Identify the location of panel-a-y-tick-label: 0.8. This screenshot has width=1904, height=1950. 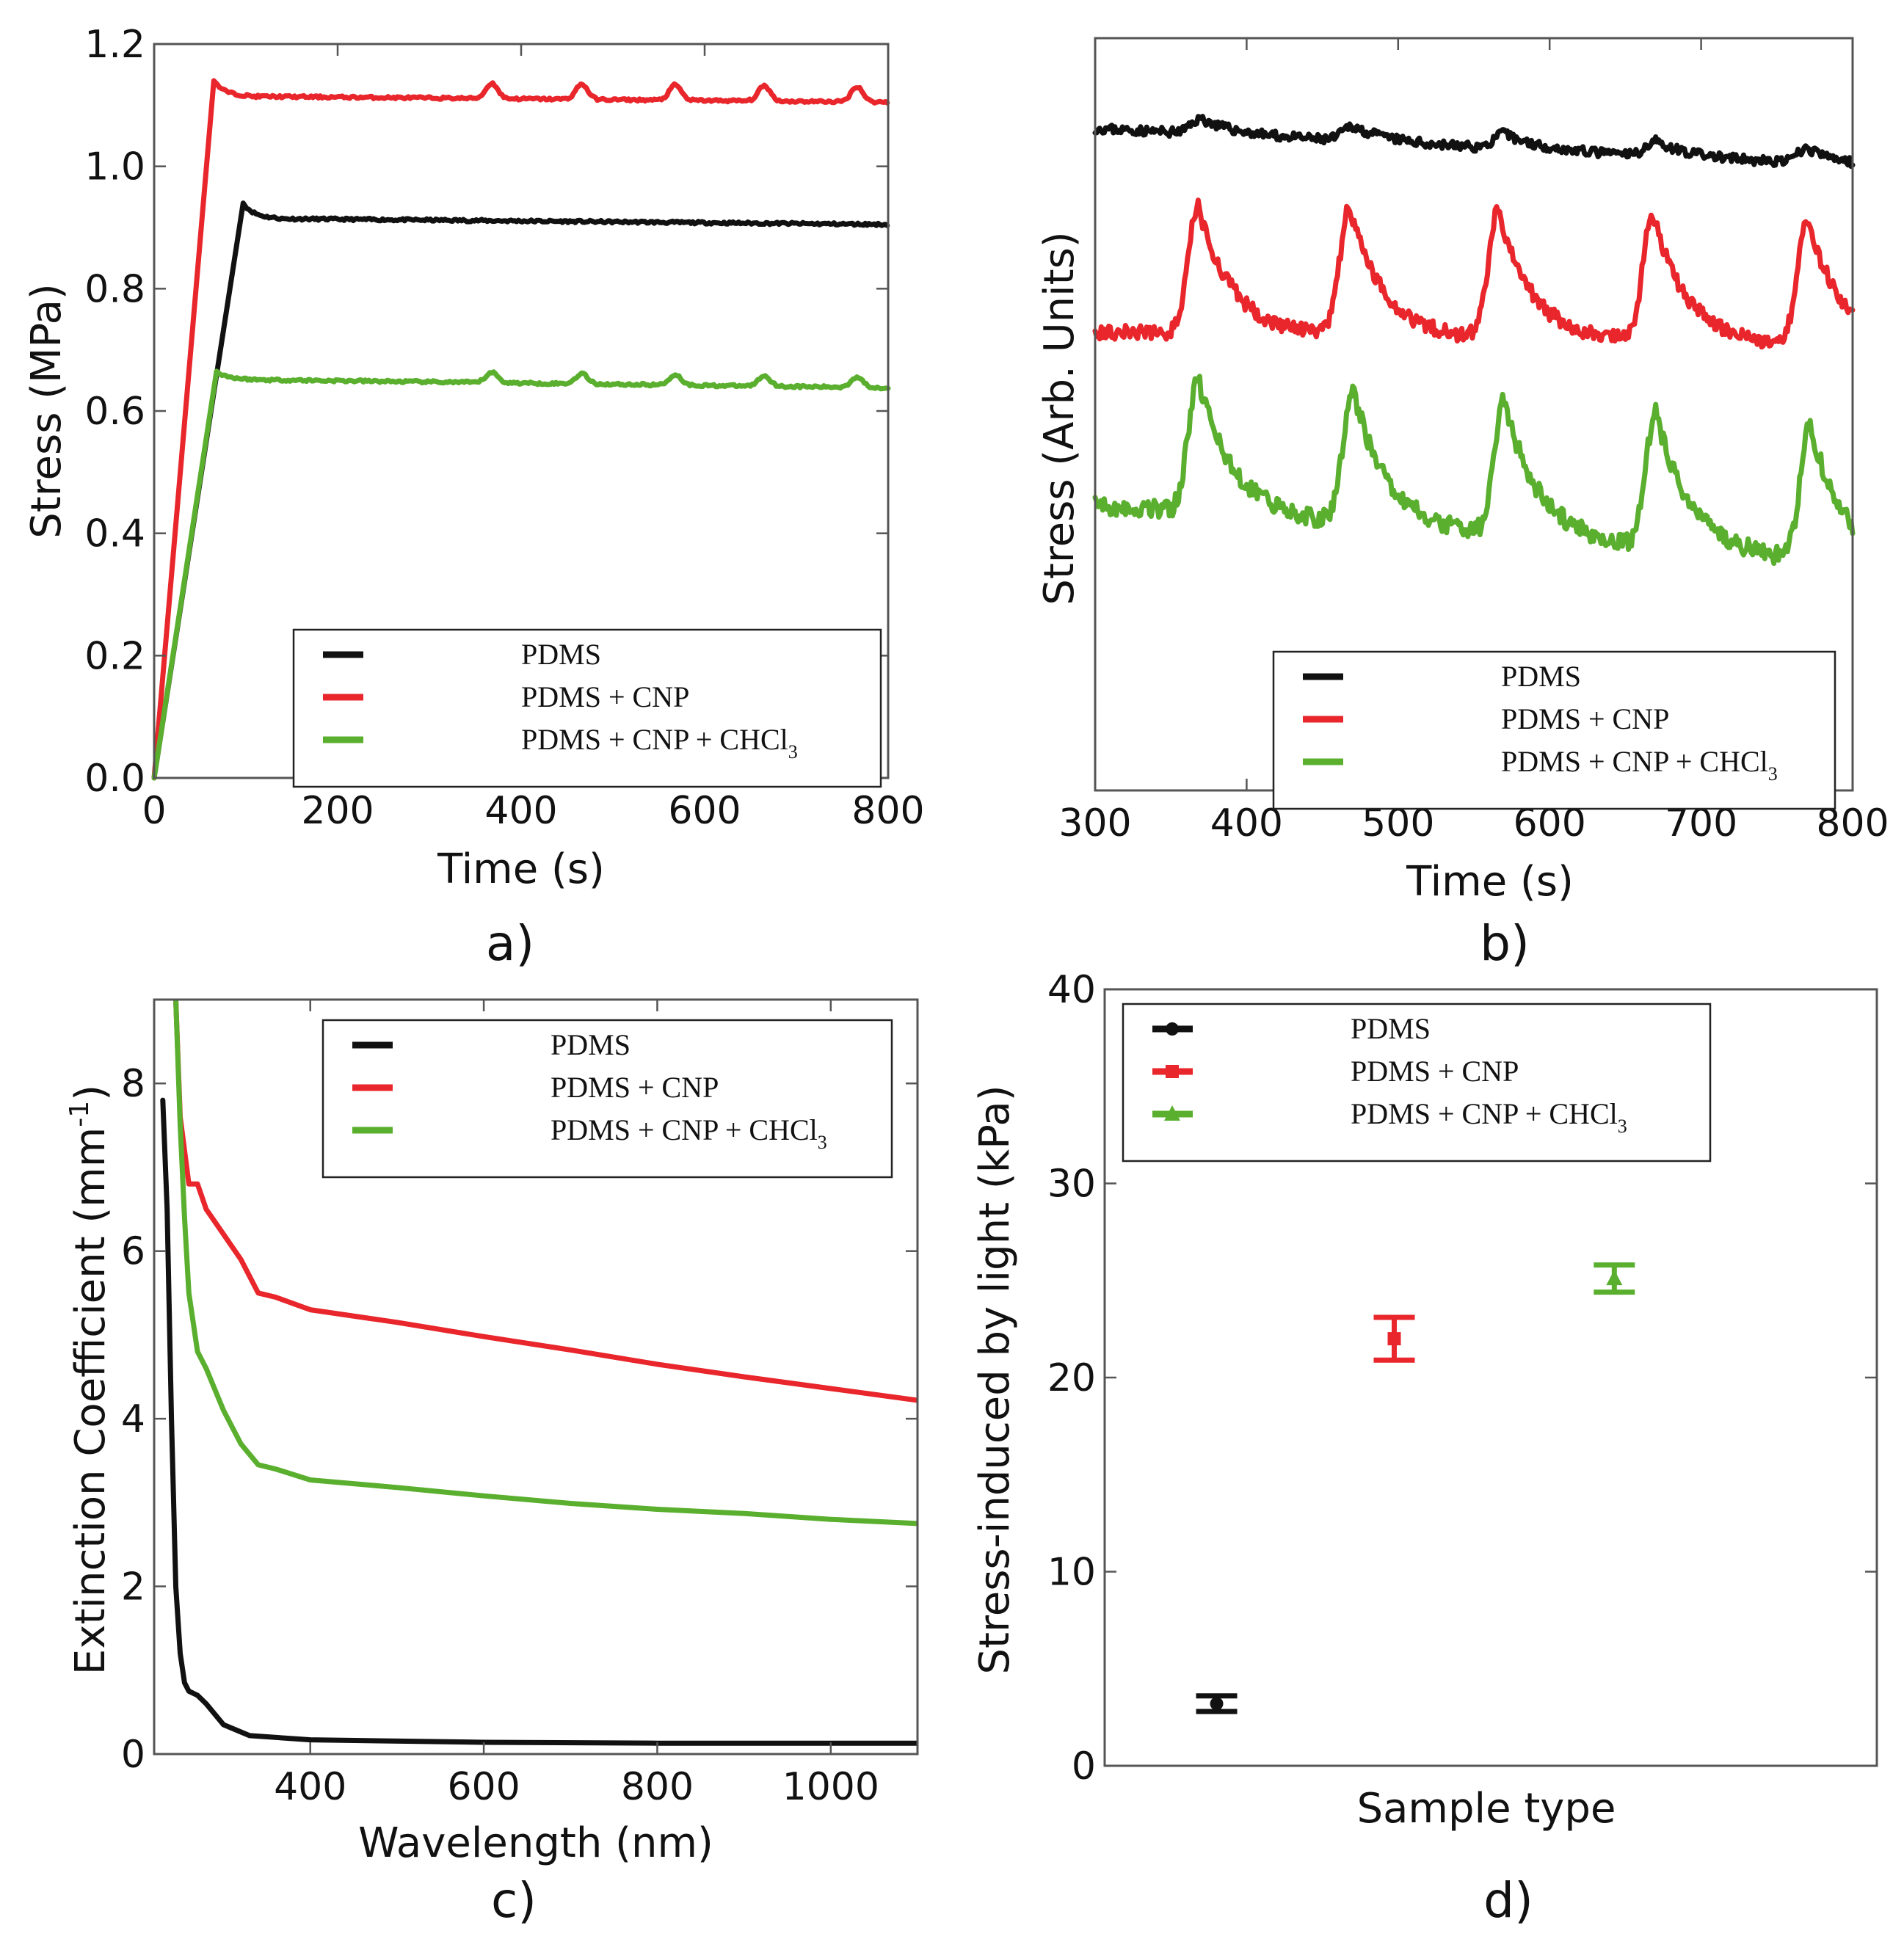
(114, 289).